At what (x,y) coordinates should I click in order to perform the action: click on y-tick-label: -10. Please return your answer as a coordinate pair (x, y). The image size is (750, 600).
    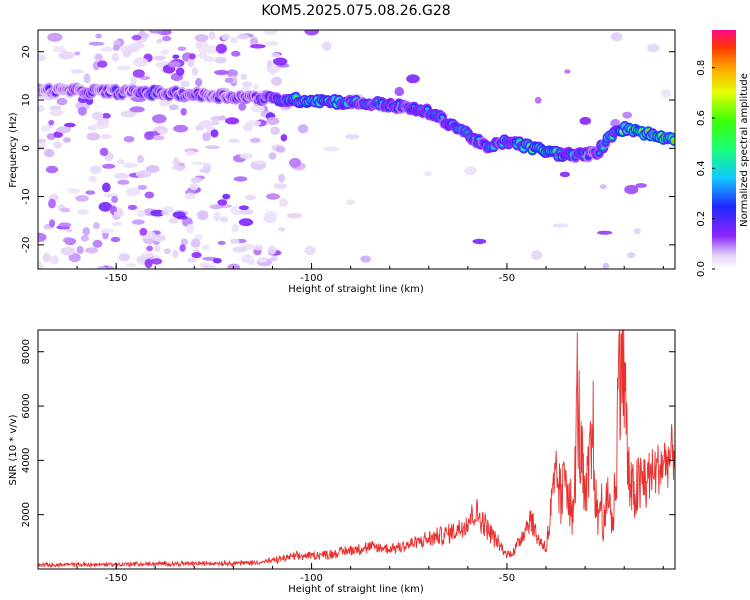
    Looking at the image, I should click on (26, 196).